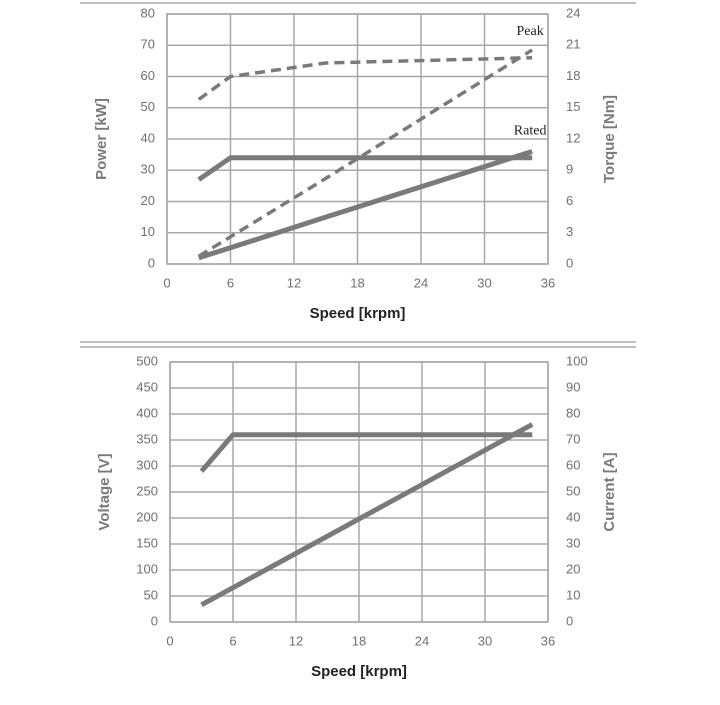 This screenshot has height=705, width=720. I want to click on y2-tick-label: 9, so click(569, 169).